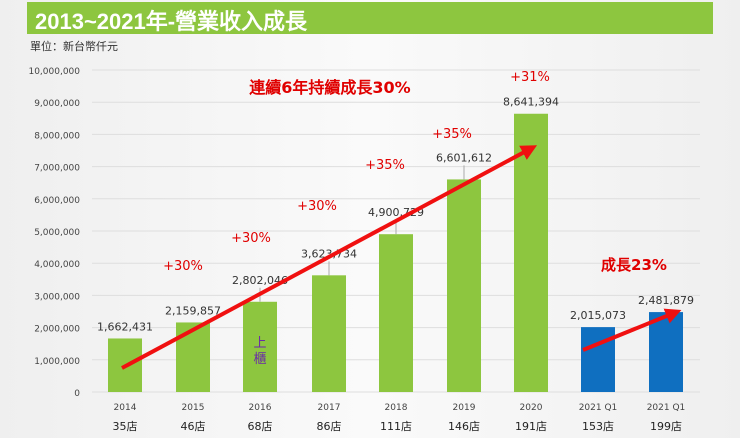 This screenshot has height=438, width=740. I want to click on y-tick-label: 2,000,000, so click(57, 330).